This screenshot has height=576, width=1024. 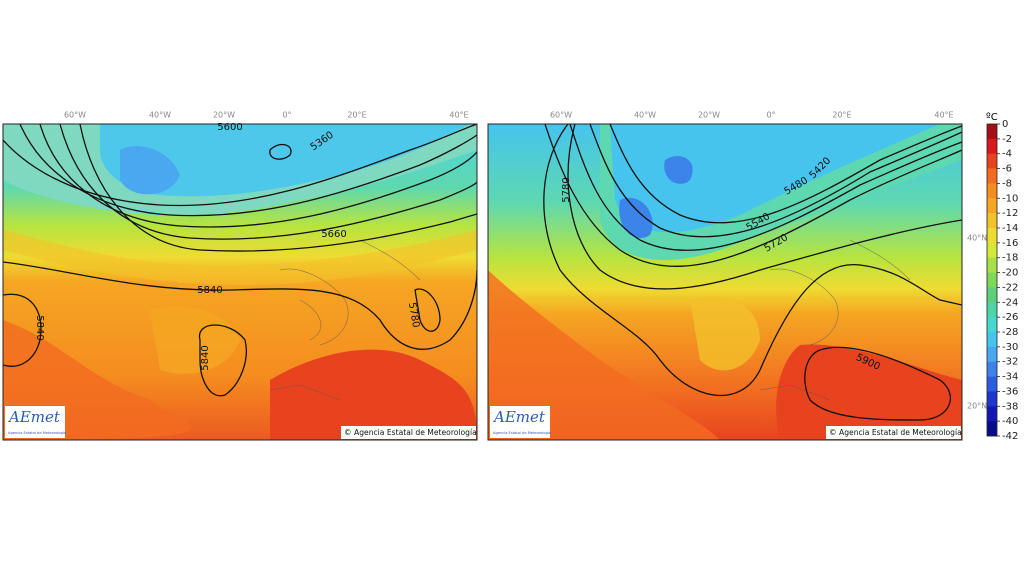 I want to click on colorbar-tick-label: -40, so click(x=1010, y=421).